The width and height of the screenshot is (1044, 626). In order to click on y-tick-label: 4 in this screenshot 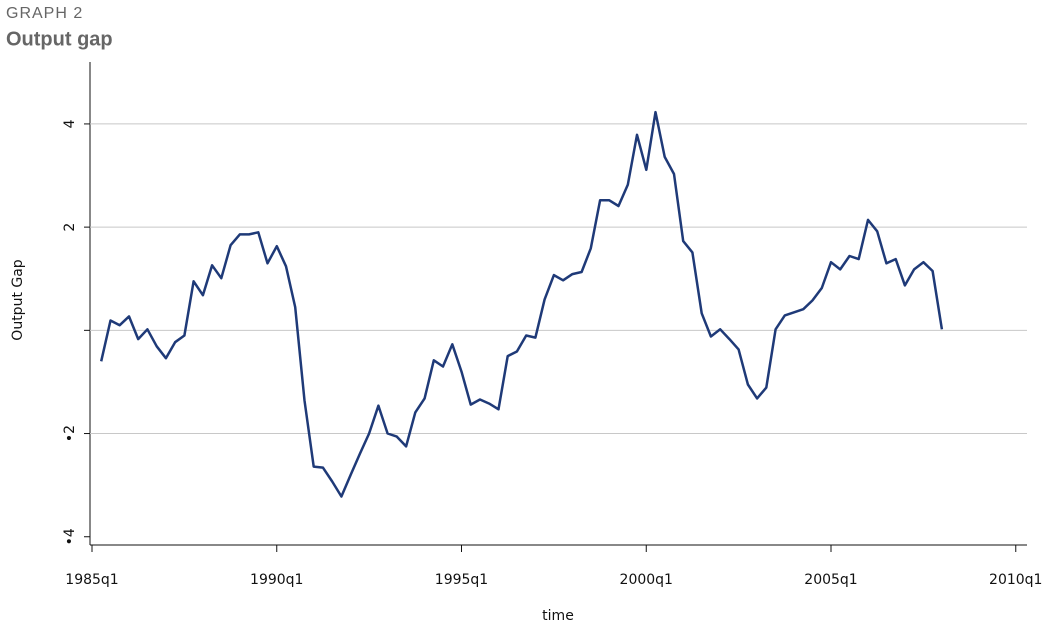, I will do `click(70, 123)`.